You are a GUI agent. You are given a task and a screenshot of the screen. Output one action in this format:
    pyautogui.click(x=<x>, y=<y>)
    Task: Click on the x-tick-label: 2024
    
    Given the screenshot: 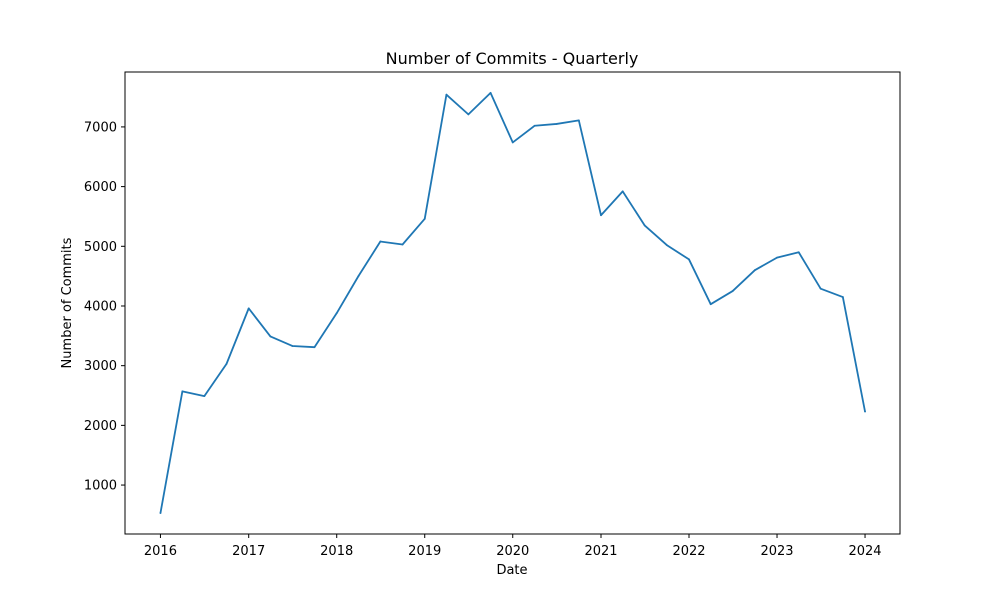 What is the action you would take?
    pyautogui.click(x=864, y=551)
    